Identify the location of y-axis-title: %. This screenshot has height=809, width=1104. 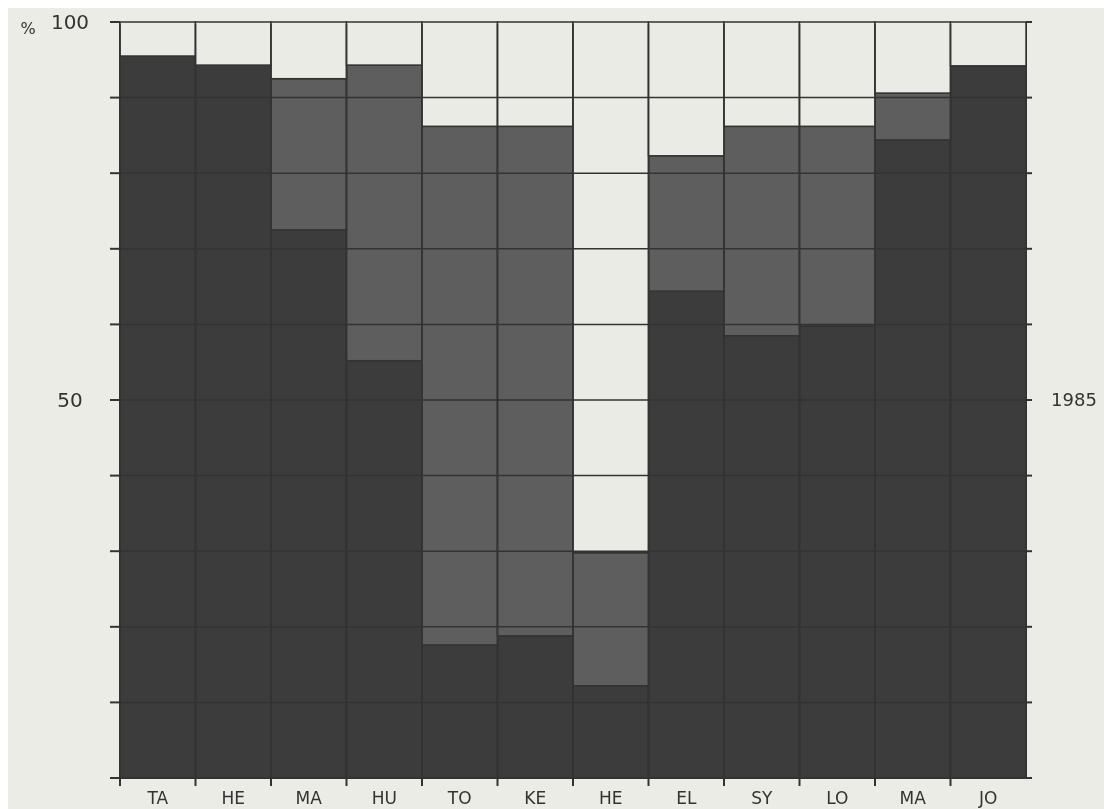
(28, 28).